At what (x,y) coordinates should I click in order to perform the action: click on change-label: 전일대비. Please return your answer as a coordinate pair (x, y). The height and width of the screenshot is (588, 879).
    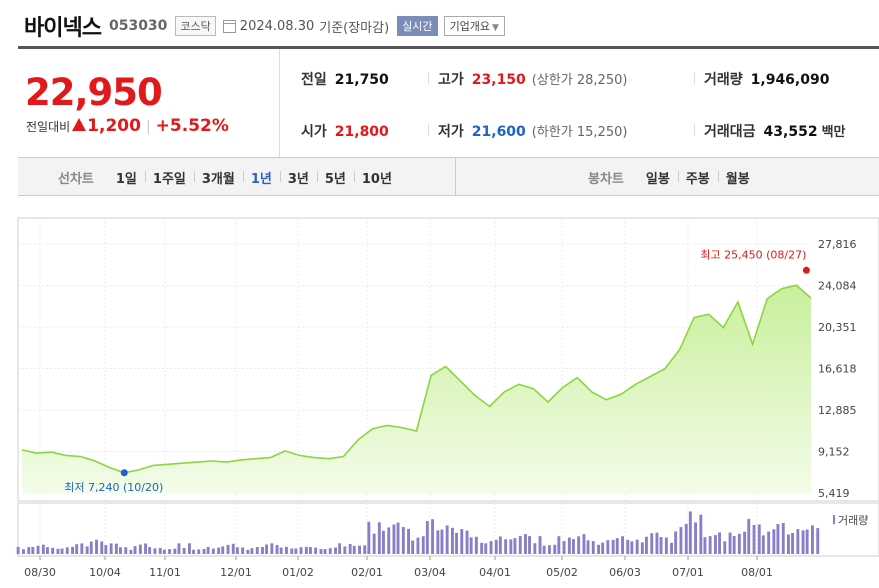
    Looking at the image, I should click on (48, 127).